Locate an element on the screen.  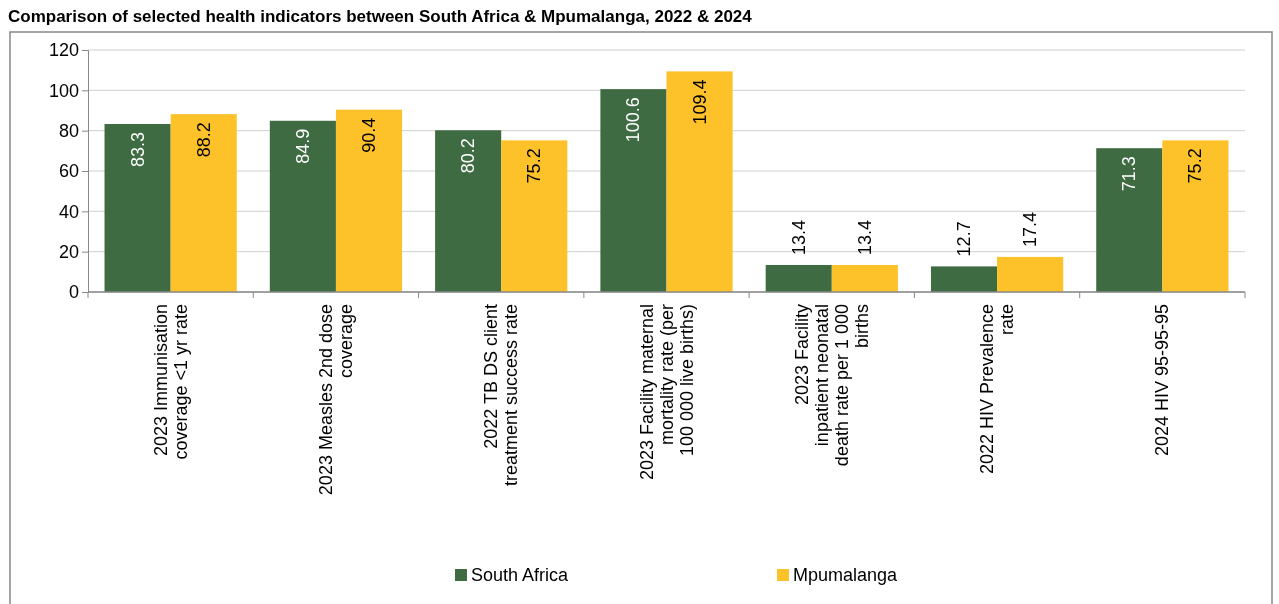
y-tick-label: 20 is located at coordinates (68, 251).